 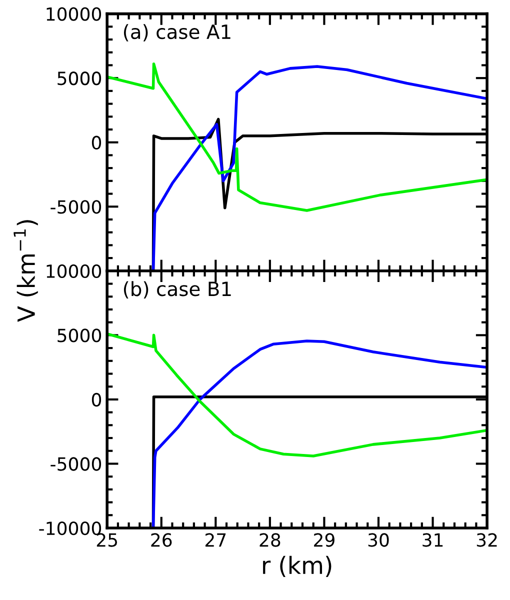 I want to click on y-tick-label: -10000, so click(x=70, y=528).